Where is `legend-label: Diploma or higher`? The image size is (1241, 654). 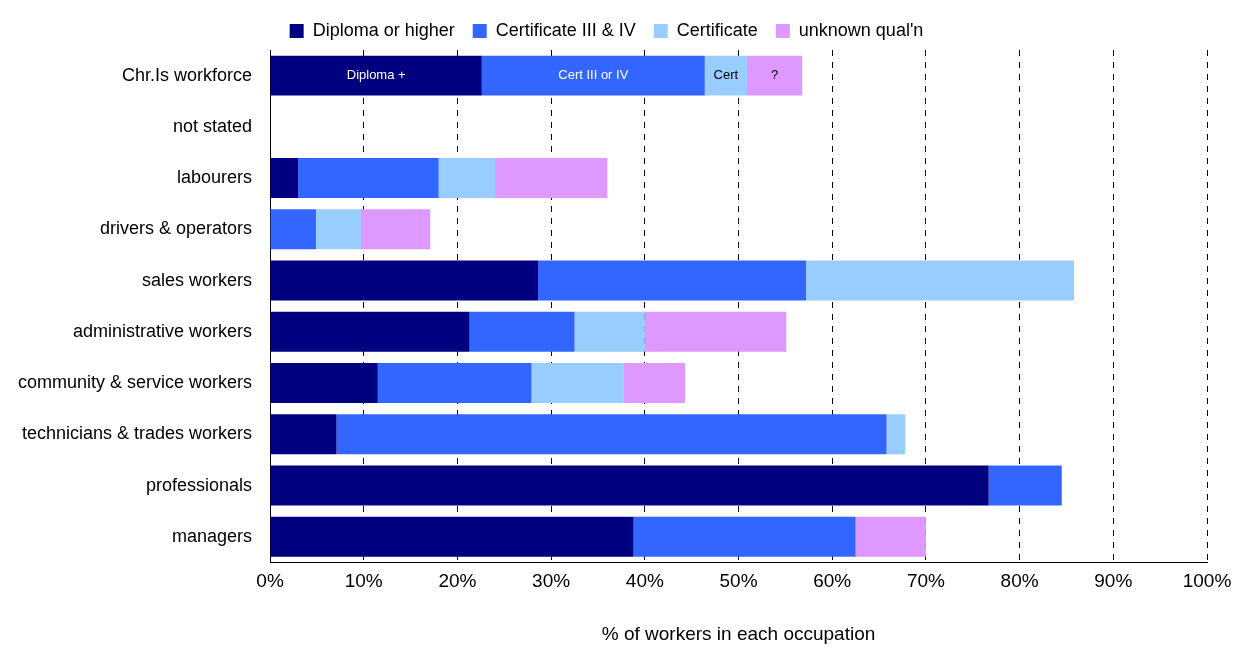
legend-label: Diploma or higher is located at coordinates (383, 29).